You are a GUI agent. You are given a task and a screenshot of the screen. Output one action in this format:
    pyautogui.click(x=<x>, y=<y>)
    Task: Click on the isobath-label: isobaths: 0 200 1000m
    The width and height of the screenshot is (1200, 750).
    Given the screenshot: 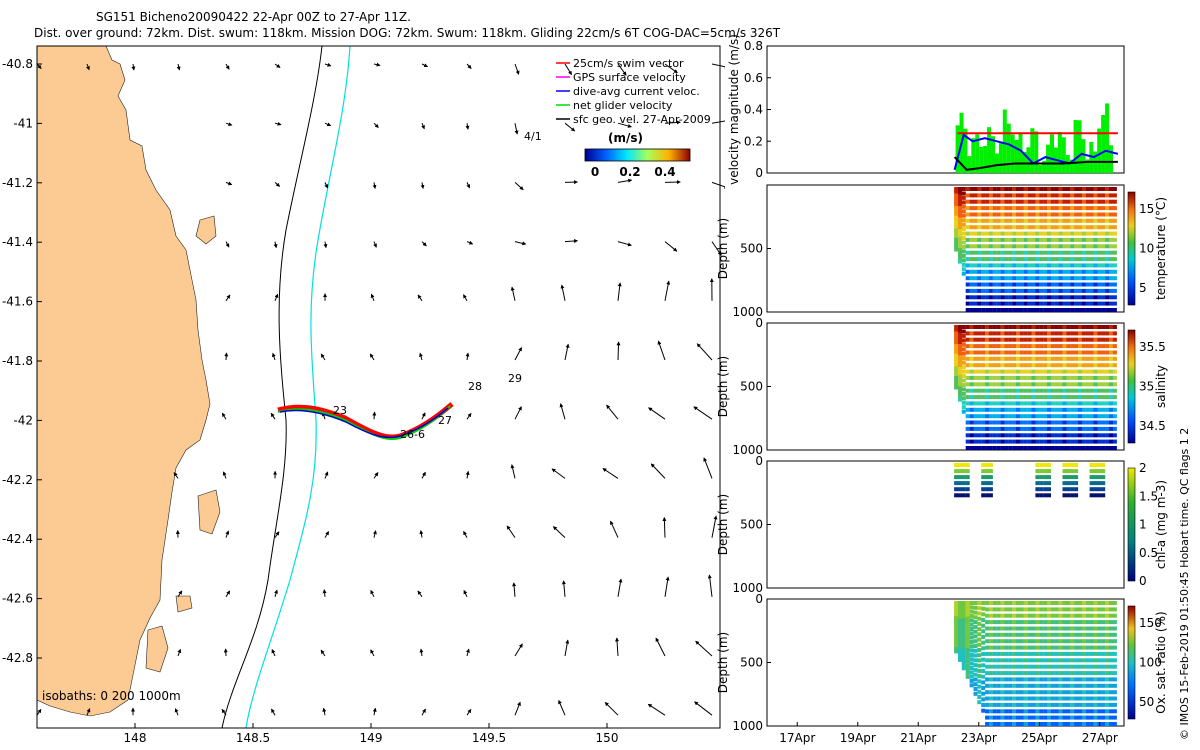 What is the action you would take?
    pyautogui.click(x=111, y=696)
    